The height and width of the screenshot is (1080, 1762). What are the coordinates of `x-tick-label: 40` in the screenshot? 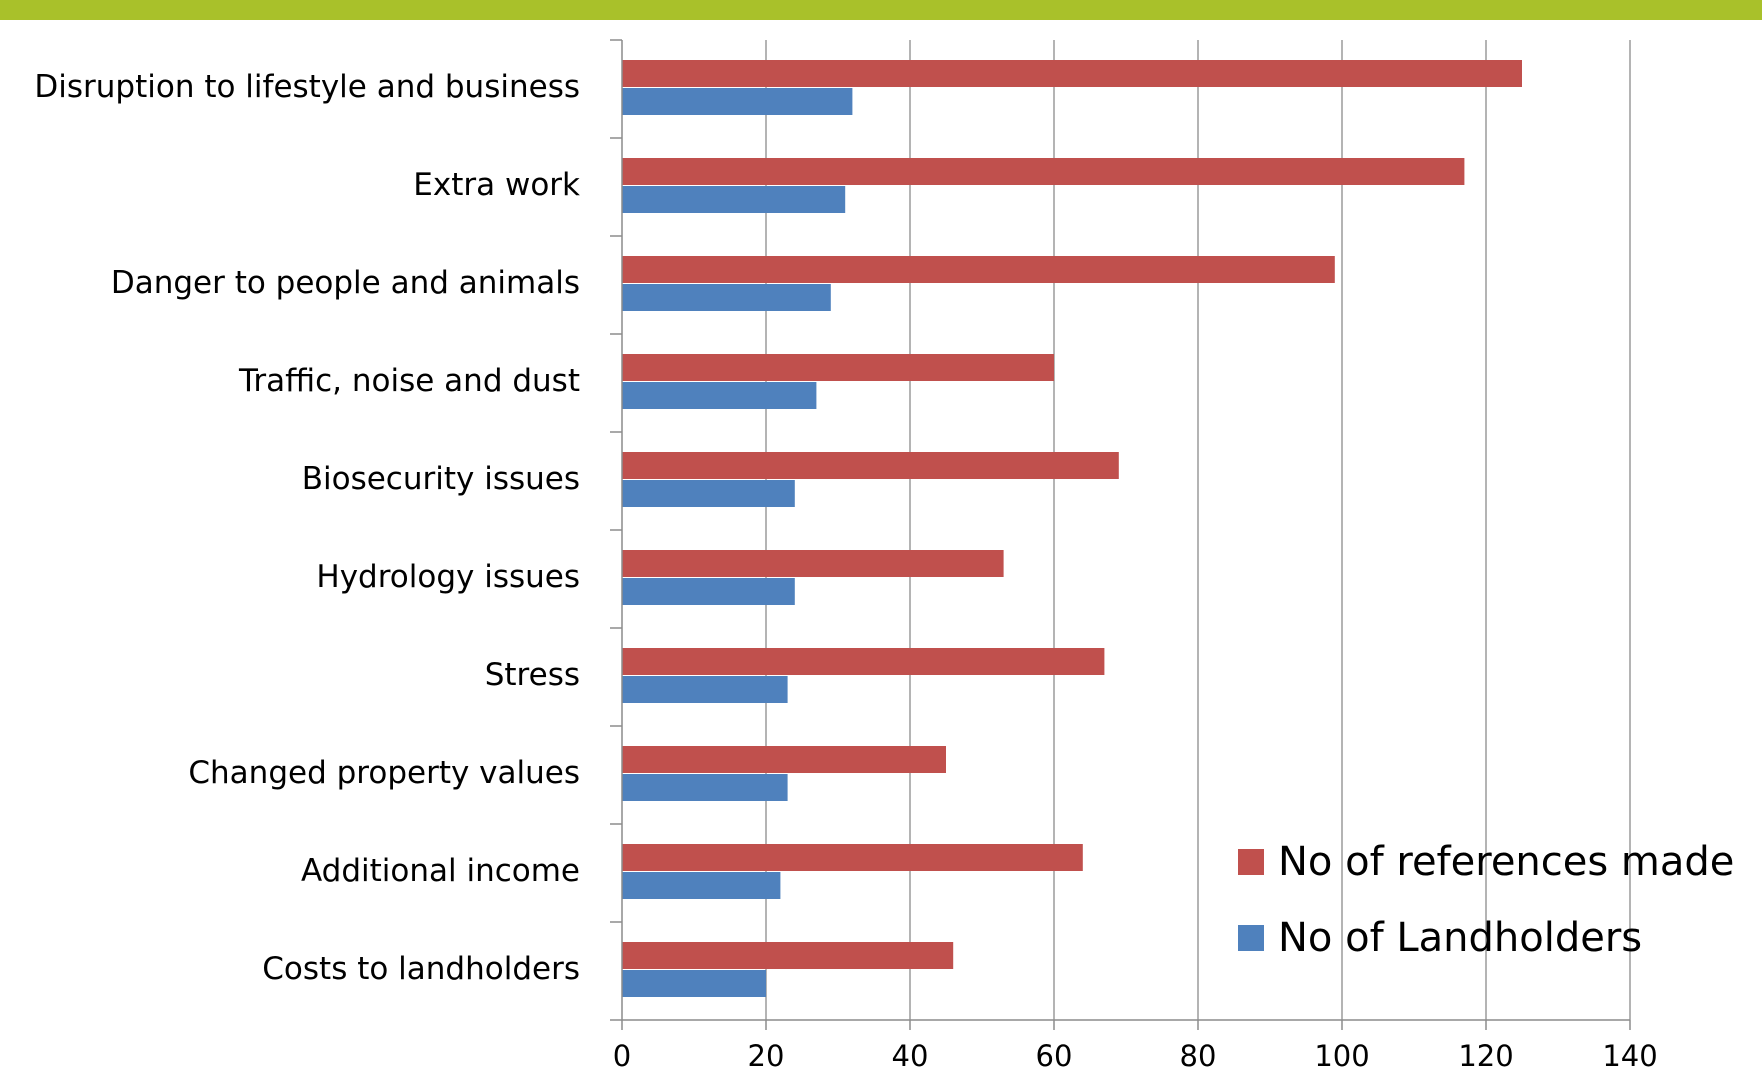 It's located at (910, 1056).